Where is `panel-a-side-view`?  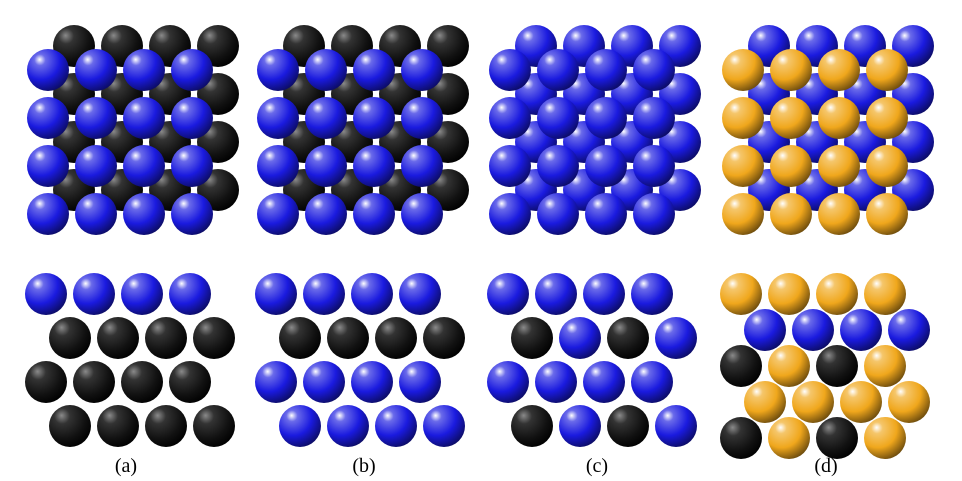 panel-a-side-view is located at coordinates (130, 360).